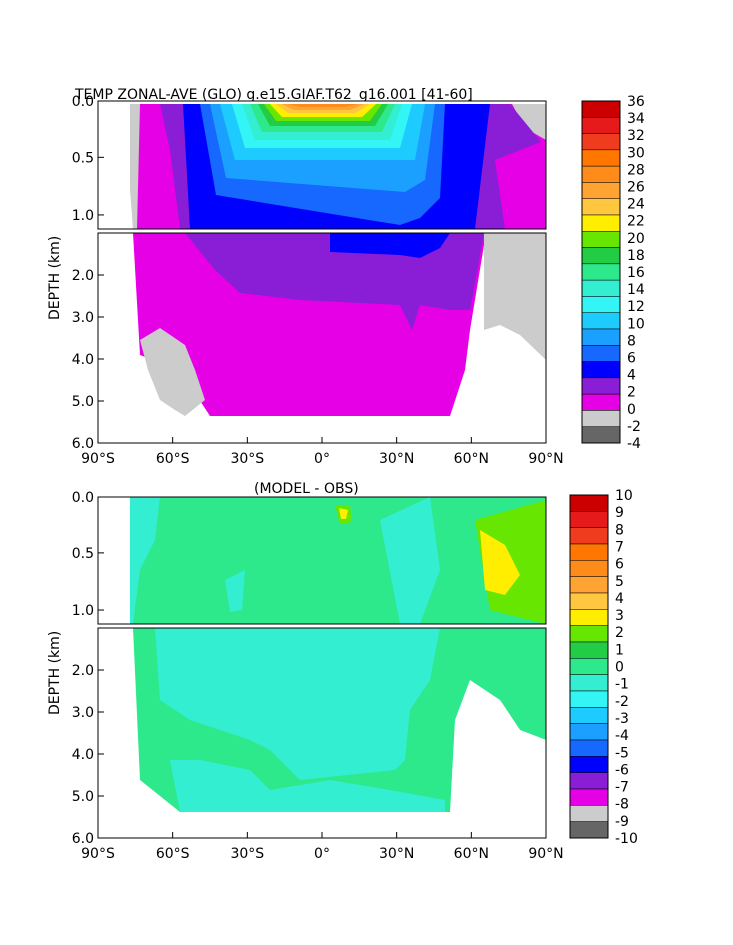 This screenshot has width=733, height=945. Describe the element at coordinates (145, 560) in the screenshot. I see `p2u-cyan-left` at that location.